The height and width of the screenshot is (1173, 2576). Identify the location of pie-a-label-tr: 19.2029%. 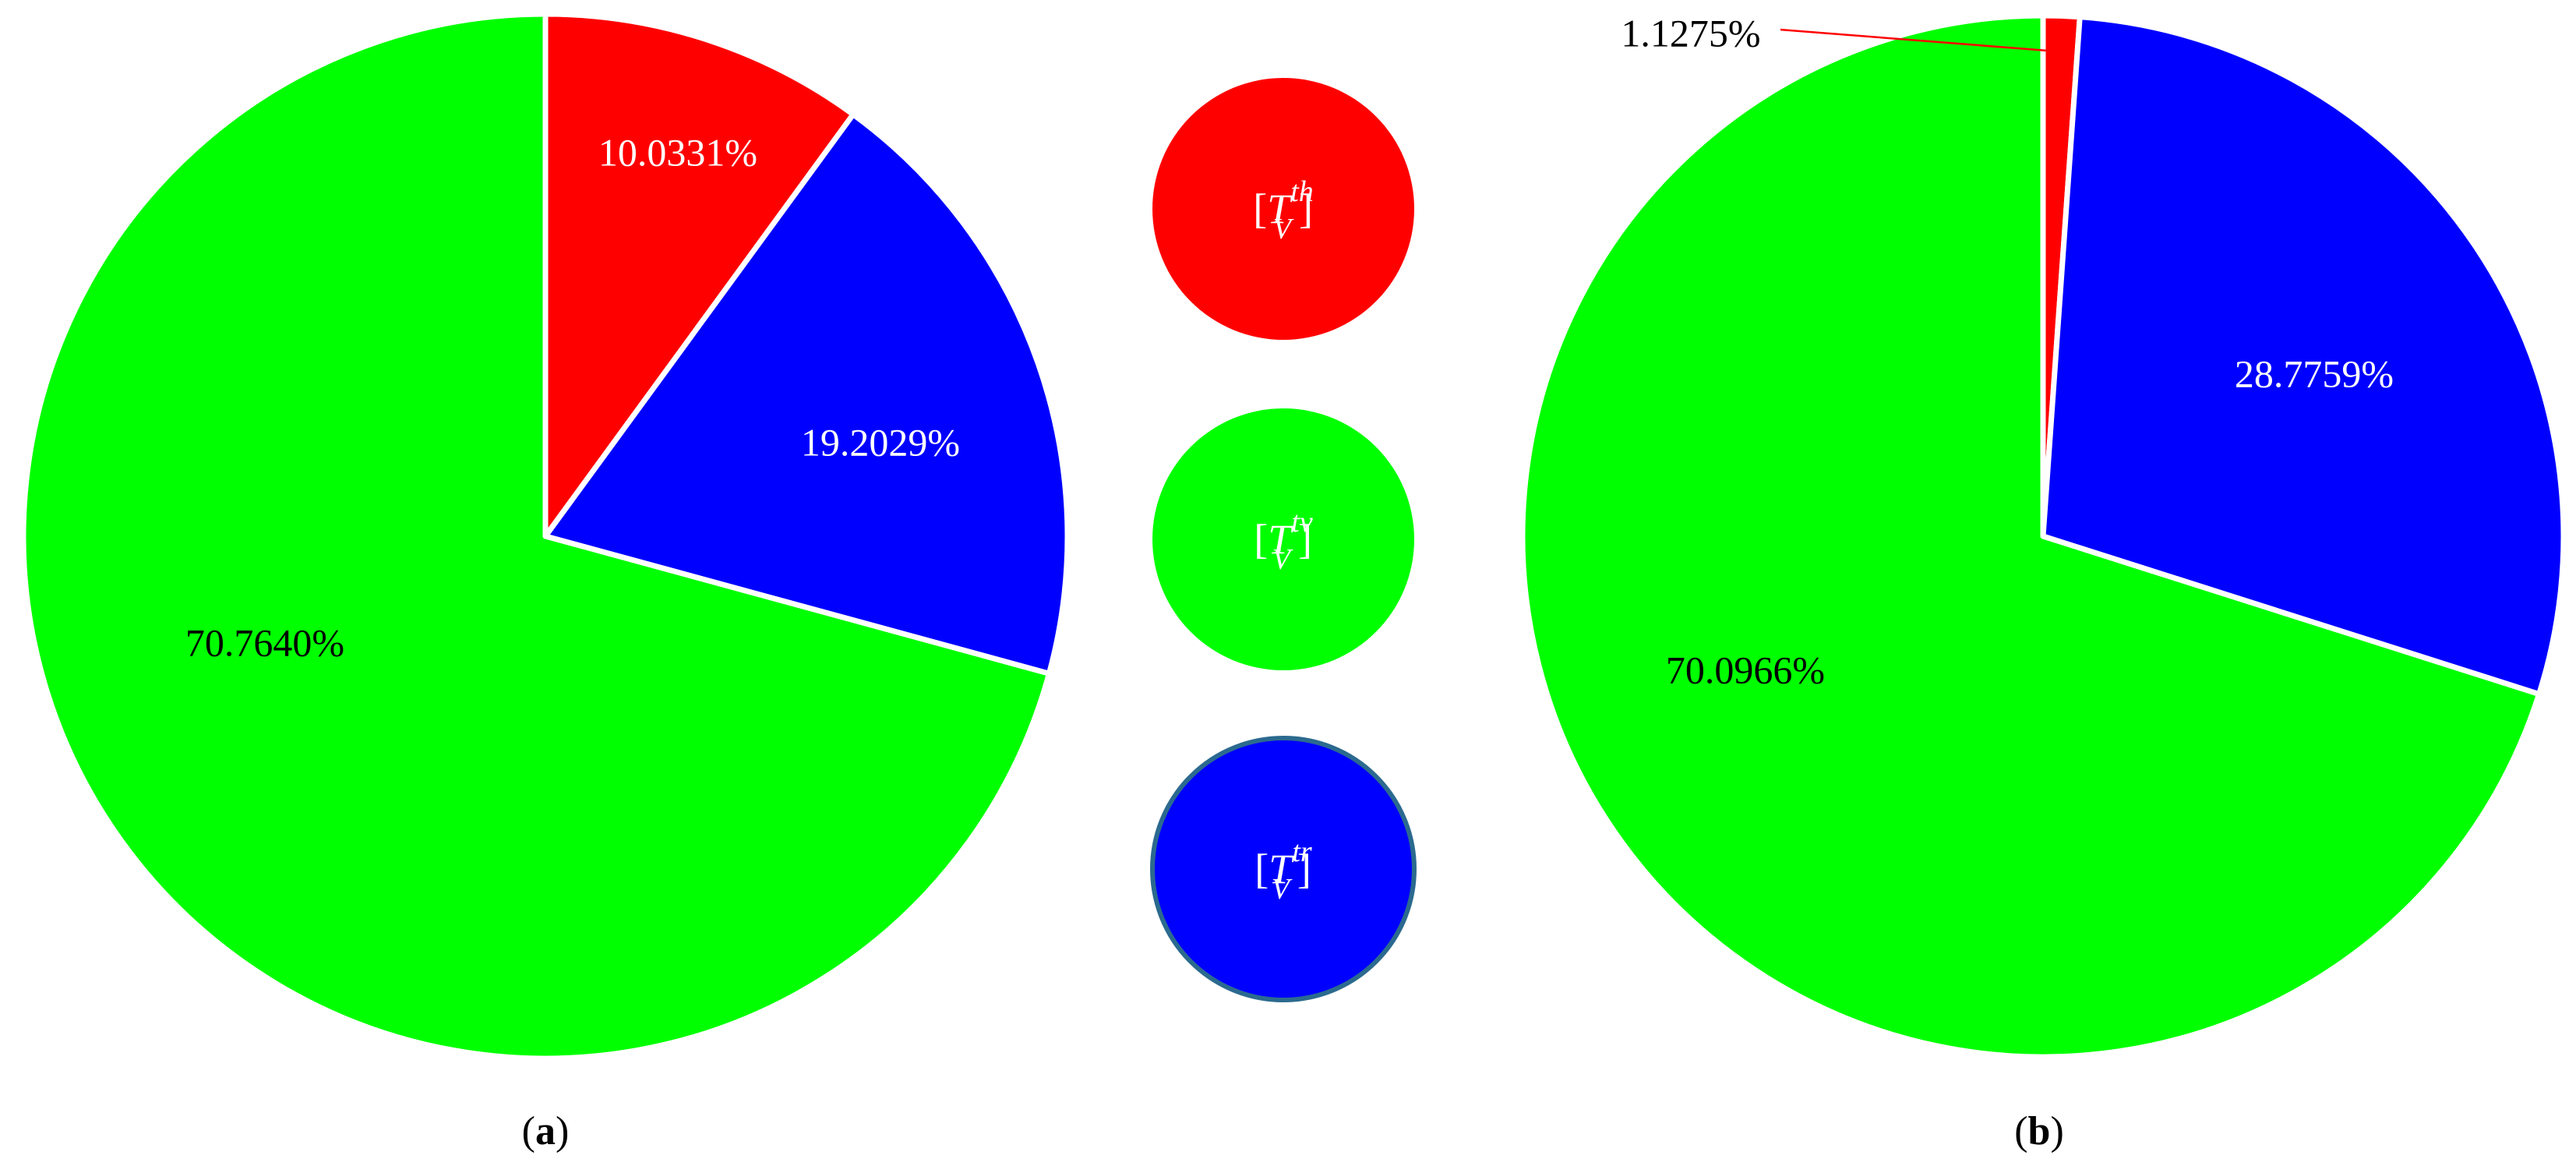
(880, 442).